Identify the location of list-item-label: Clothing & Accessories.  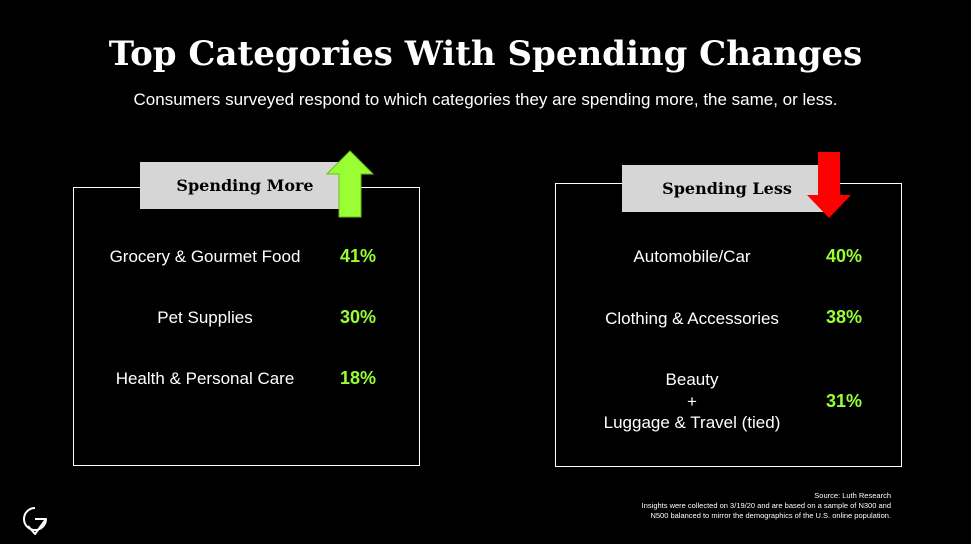
(692, 318).